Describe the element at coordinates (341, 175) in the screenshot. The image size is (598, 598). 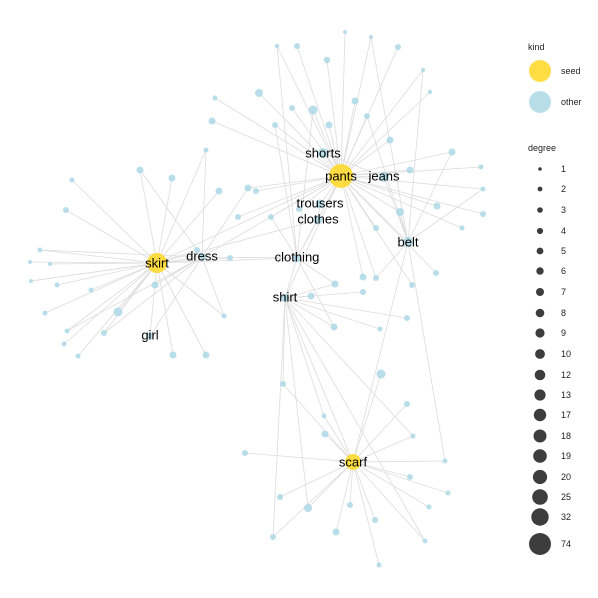
I see `label-pants: pants` at that location.